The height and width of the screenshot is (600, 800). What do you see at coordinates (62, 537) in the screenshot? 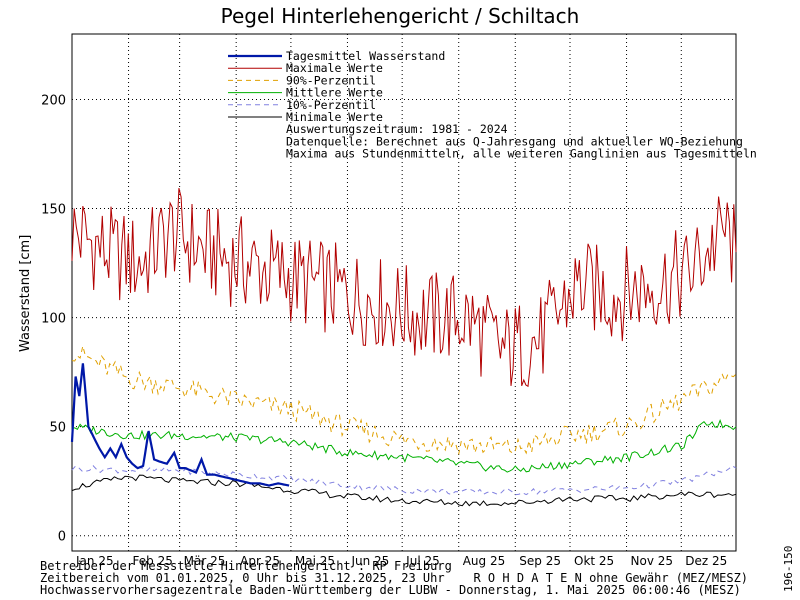
I see `y-tick-label: 0` at bounding box center [62, 537].